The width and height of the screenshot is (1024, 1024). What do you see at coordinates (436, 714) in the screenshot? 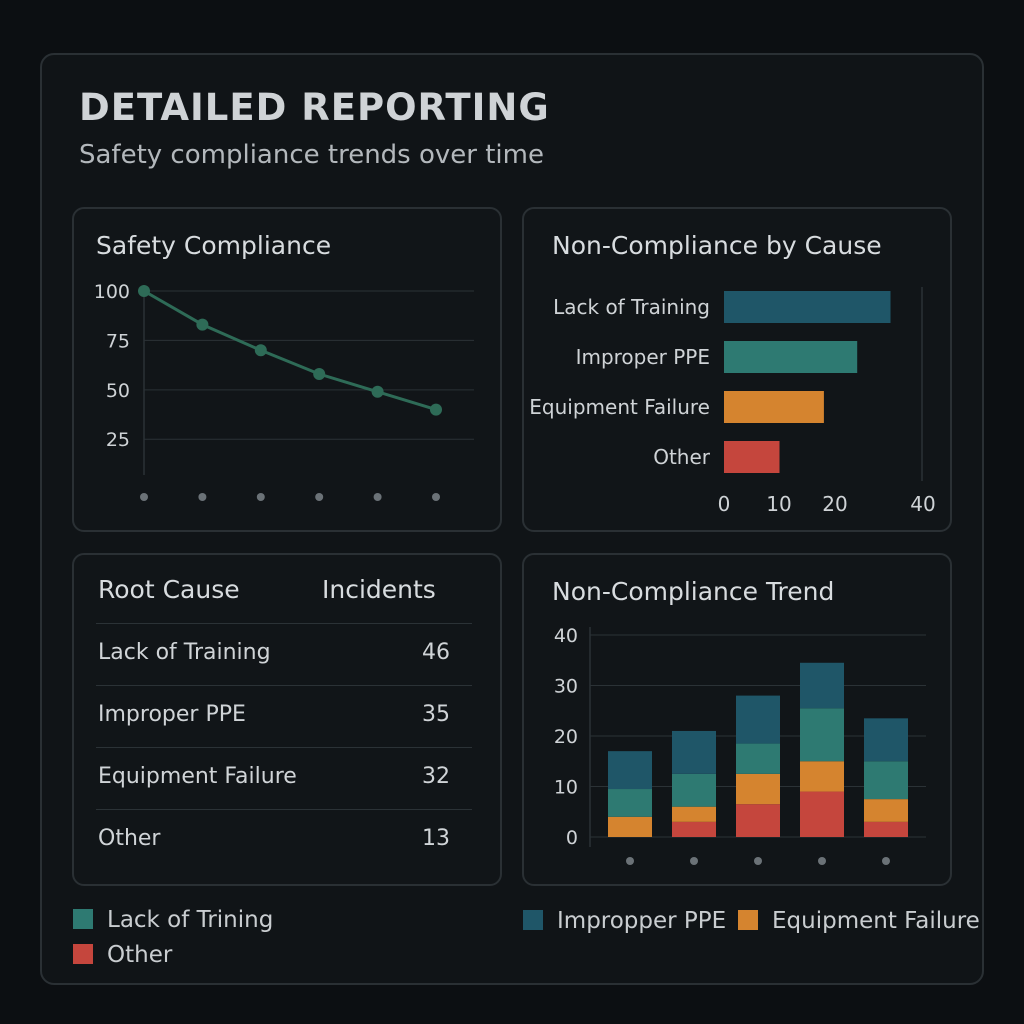
I see `row-incidents: 35` at bounding box center [436, 714].